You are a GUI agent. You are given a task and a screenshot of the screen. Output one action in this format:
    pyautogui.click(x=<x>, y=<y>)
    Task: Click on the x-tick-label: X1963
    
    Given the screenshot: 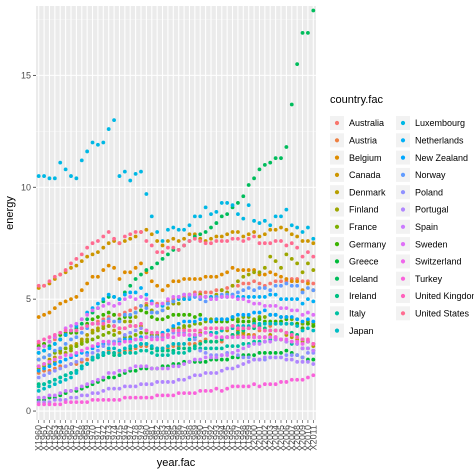 What is the action you would take?
    pyautogui.click(x=55, y=438)
    